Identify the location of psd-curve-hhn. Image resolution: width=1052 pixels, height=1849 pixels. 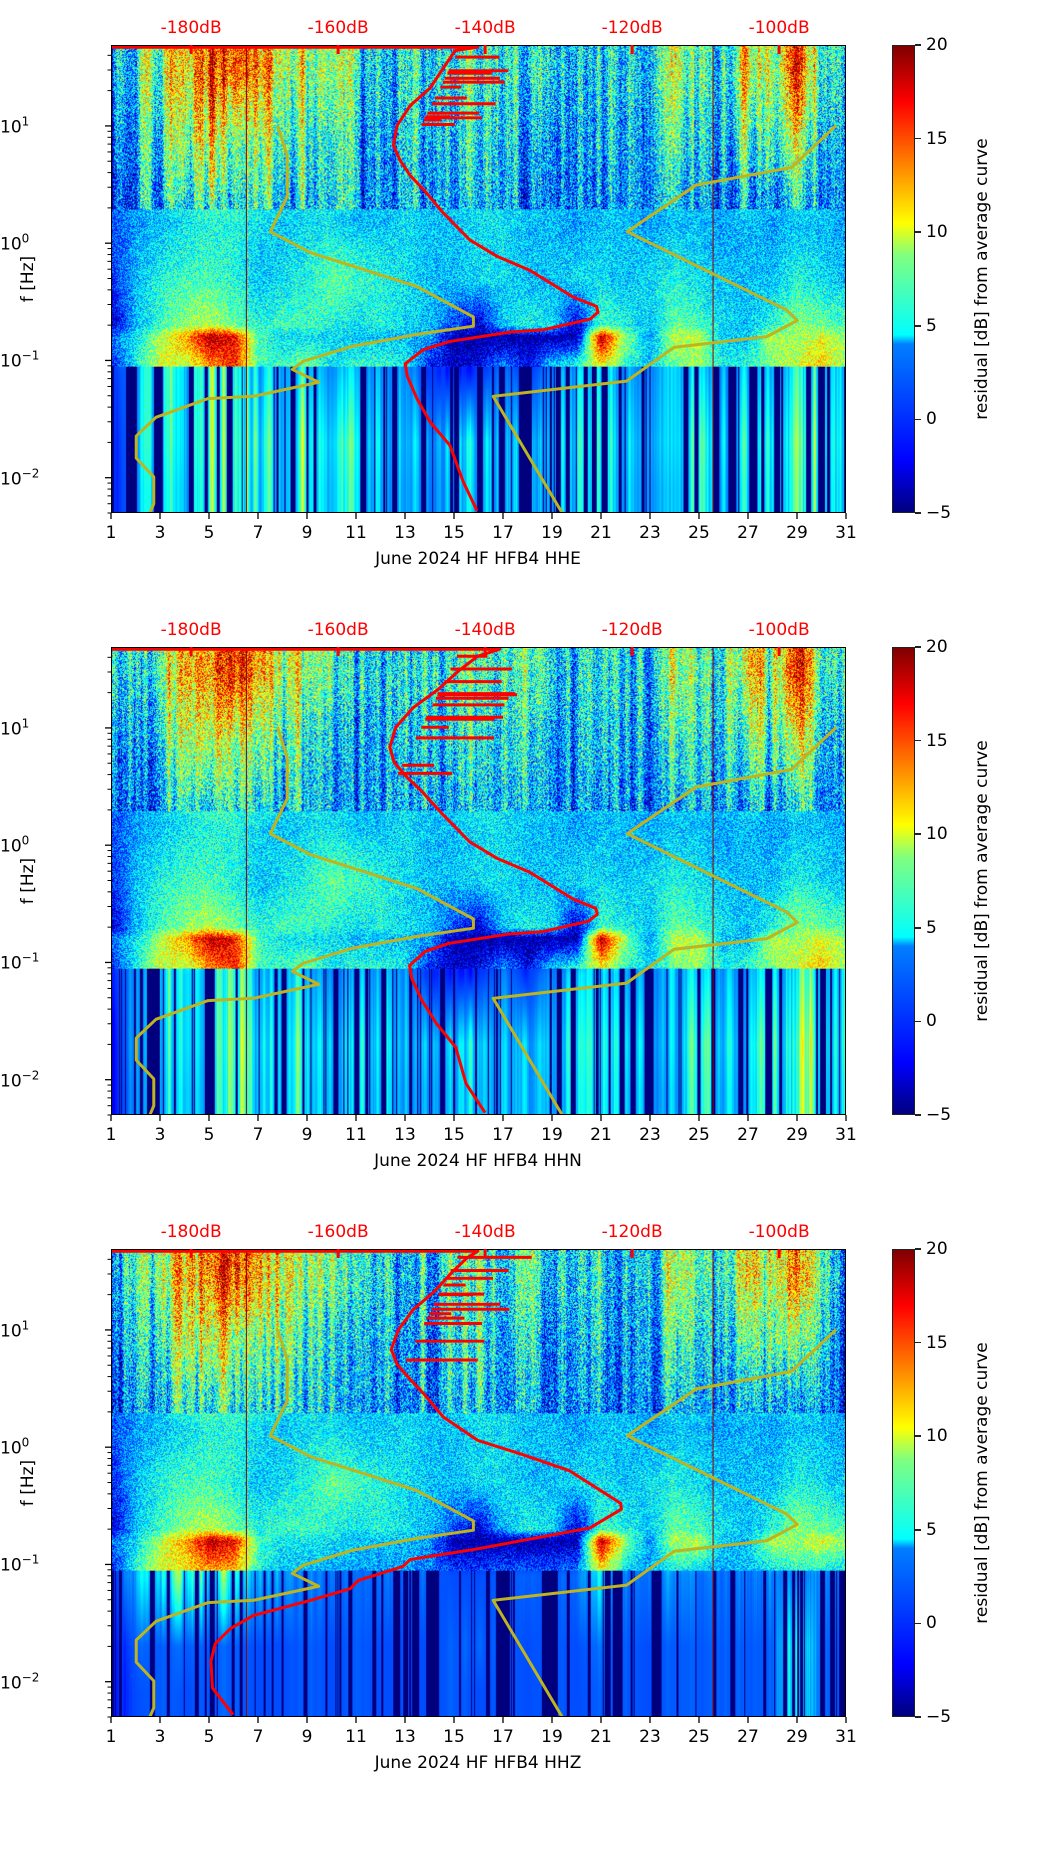
(355, 881).